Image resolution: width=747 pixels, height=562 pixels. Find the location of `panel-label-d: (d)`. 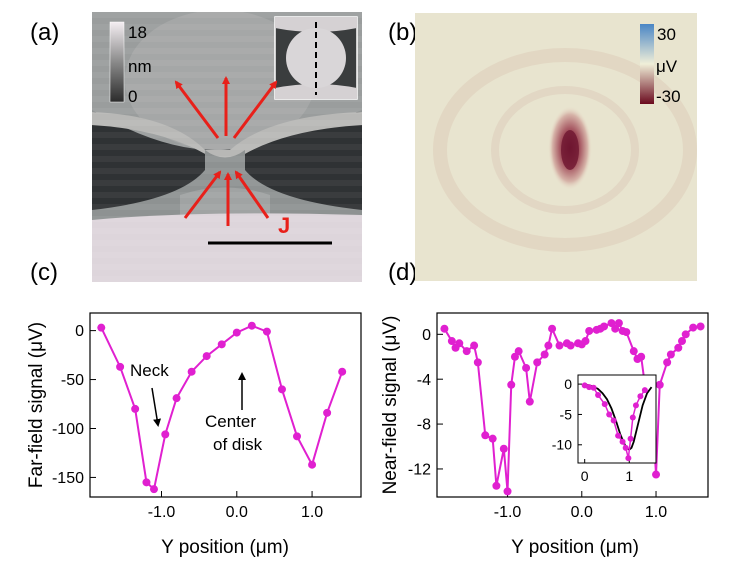

panel-label-d: (d) is located at coordinates (402, 272).